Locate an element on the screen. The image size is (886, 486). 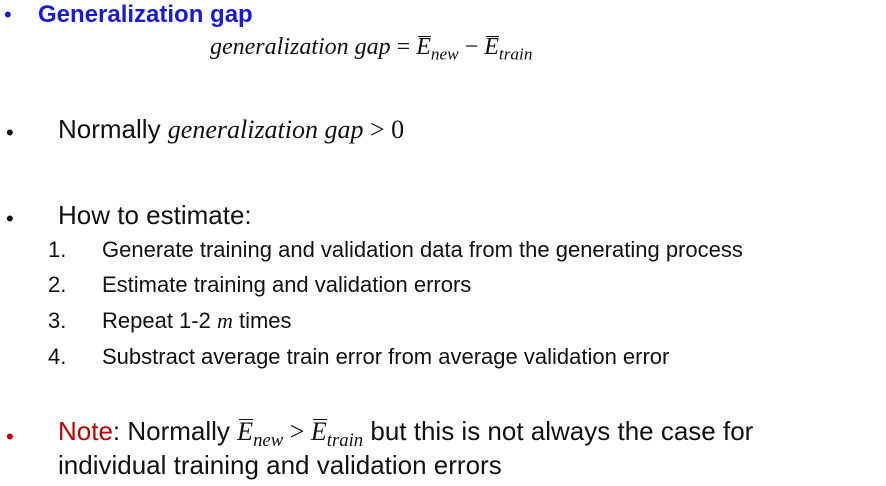
slide-heading: Generalization gap is located at coordinates (145, 14).